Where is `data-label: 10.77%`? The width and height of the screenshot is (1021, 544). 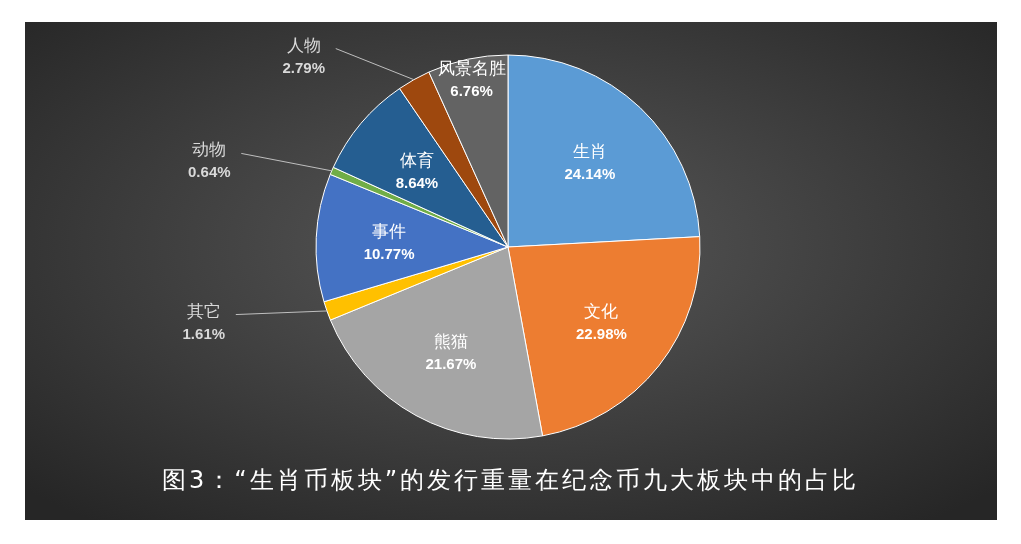 data-label: 10.77% is located at coordinates (389, 254).